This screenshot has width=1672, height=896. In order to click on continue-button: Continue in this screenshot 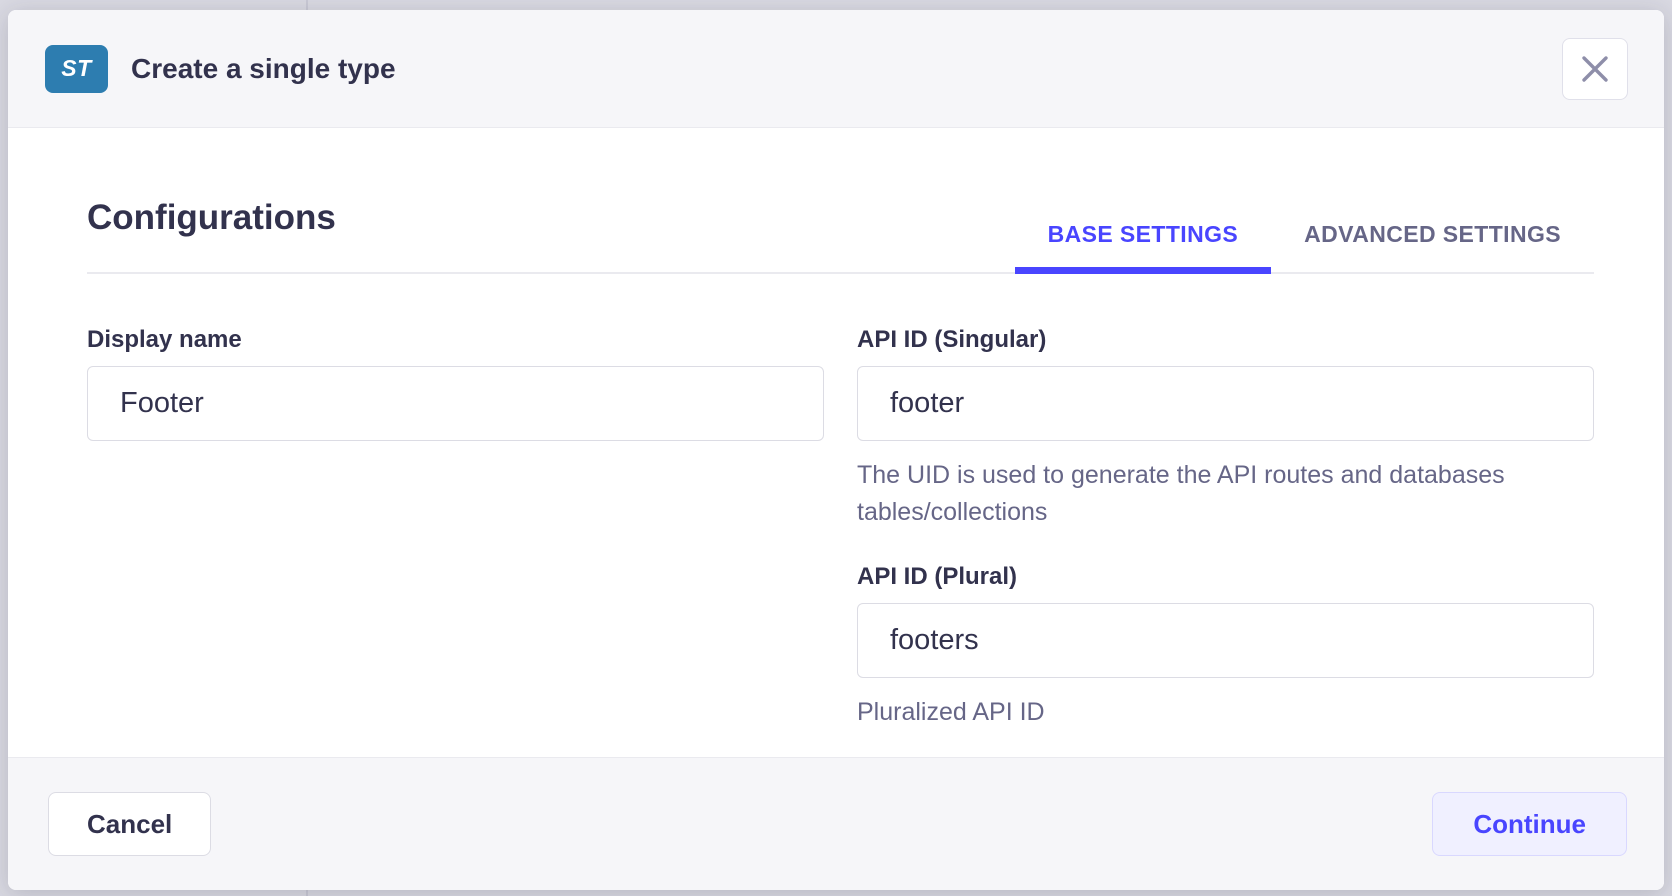, I will do `click(1529, 824)`.